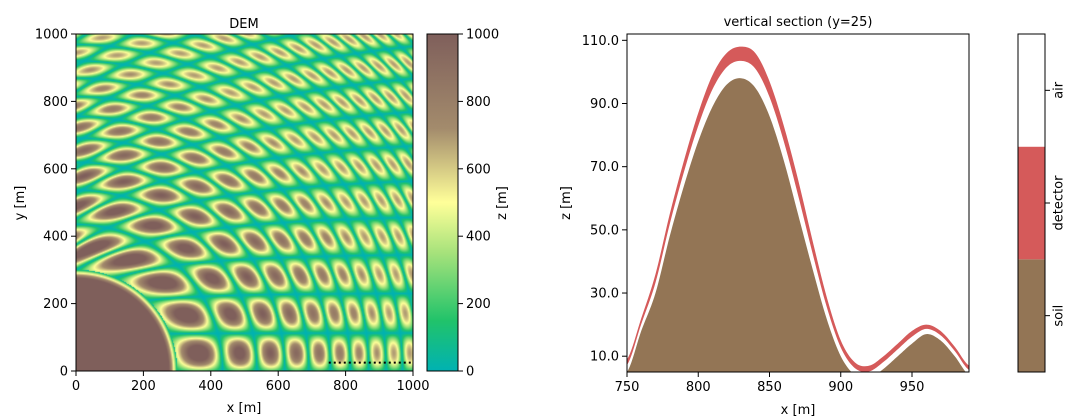 This screenshot has height=418, width=1070. I want to click on dem-y-tick-label: 800, so click(55, 102).